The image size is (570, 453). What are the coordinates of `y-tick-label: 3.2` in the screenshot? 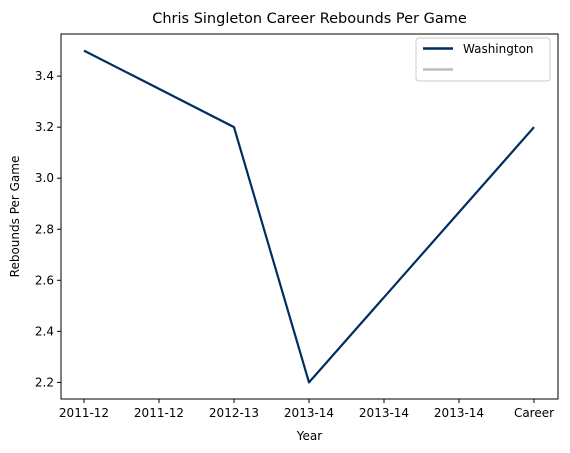 It's located at (44, 127).